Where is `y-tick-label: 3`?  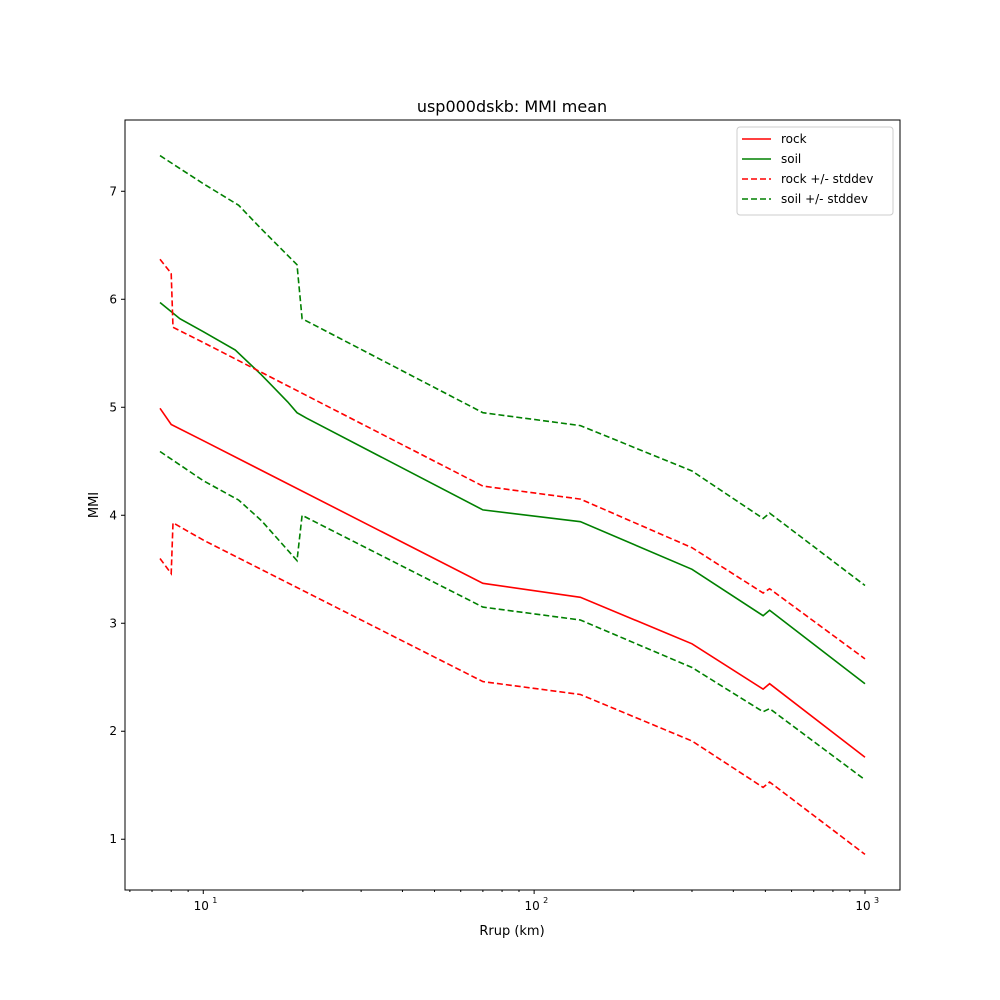
y-tick-label: 3 is located at coordinates (113, 623).